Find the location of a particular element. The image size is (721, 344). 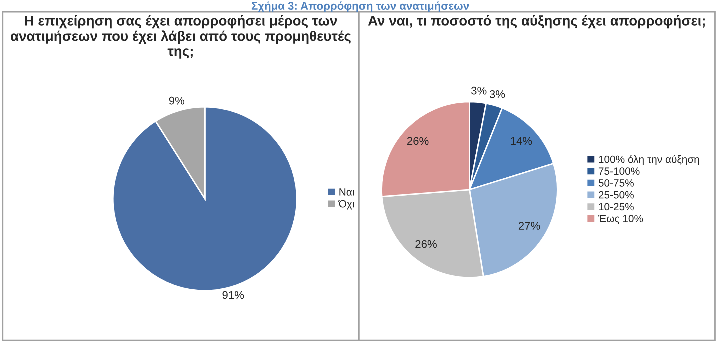

legend-label: Ναι is located at coordinates (347, 192).